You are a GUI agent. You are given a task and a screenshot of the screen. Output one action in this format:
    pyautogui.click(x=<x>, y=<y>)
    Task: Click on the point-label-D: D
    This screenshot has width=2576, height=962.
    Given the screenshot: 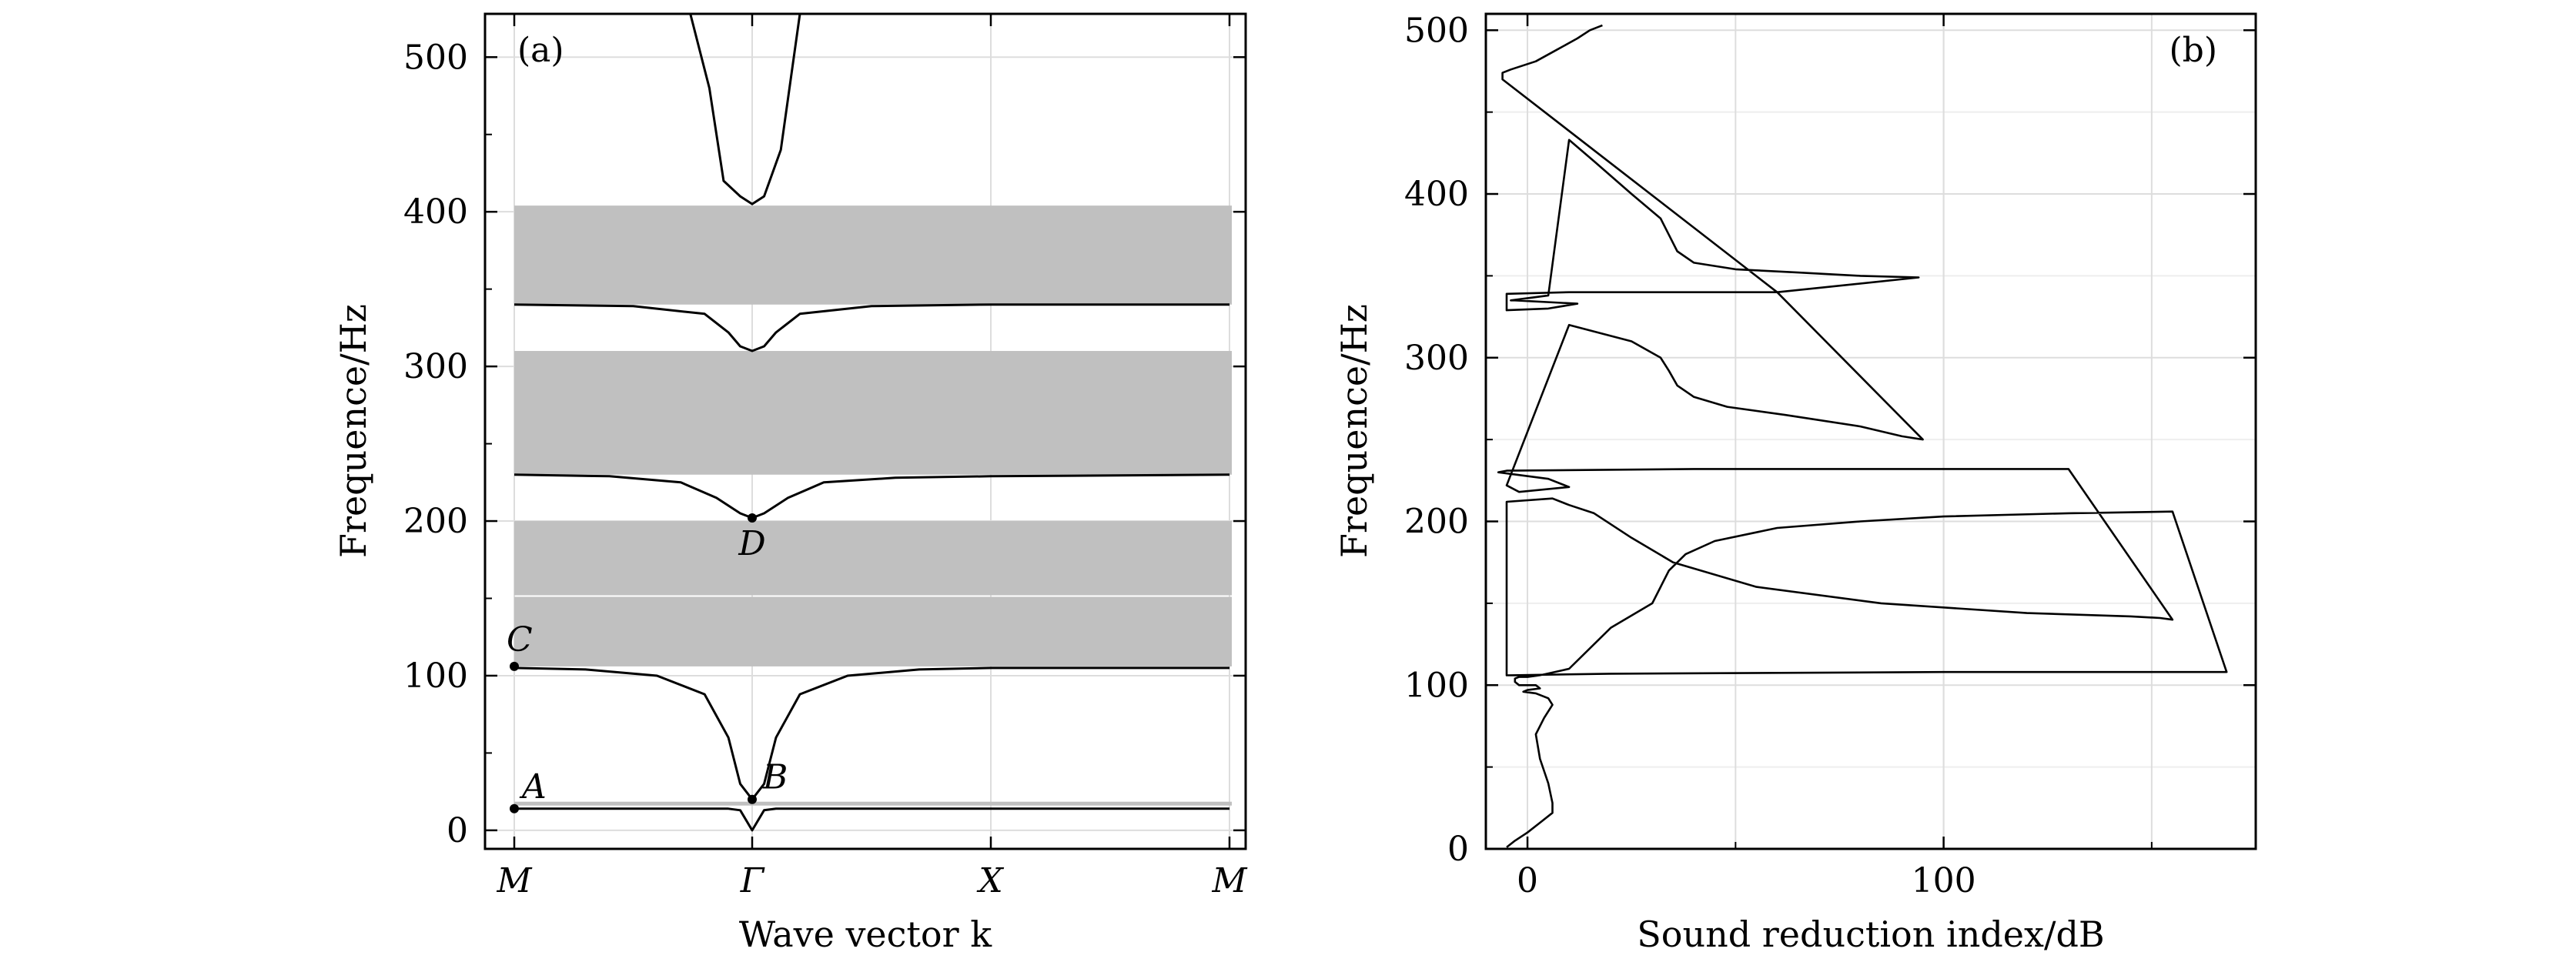 What is the action you would take?
    pyautogui.click(x=752, y=543)
    